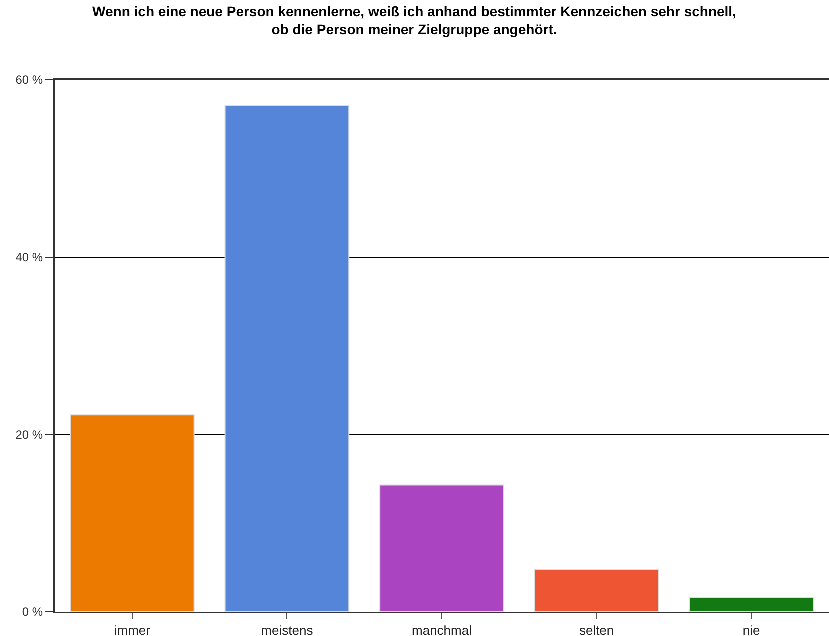 The height and width of the screenshot is (636, 829). Describe the element at coordinates (30, 257) in the screenshot. I see `y-tick-label: 40 %` at that location.